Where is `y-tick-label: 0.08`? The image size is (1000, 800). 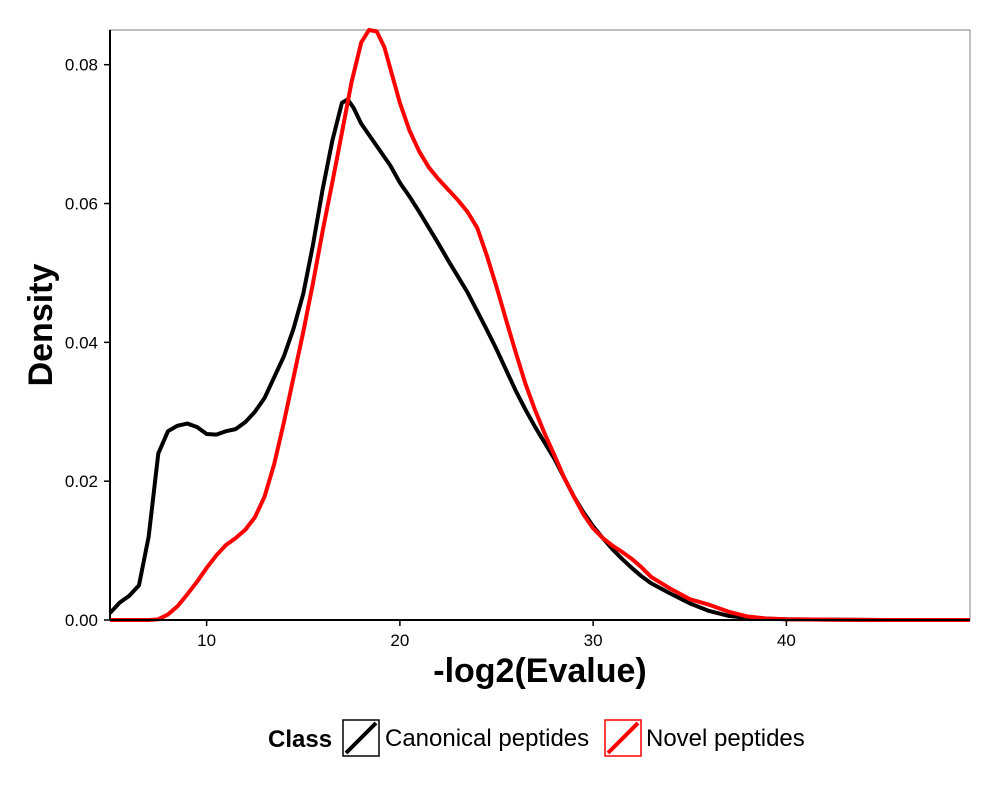 y-tick-label: 0.08 is located at coordinates (81, 65).